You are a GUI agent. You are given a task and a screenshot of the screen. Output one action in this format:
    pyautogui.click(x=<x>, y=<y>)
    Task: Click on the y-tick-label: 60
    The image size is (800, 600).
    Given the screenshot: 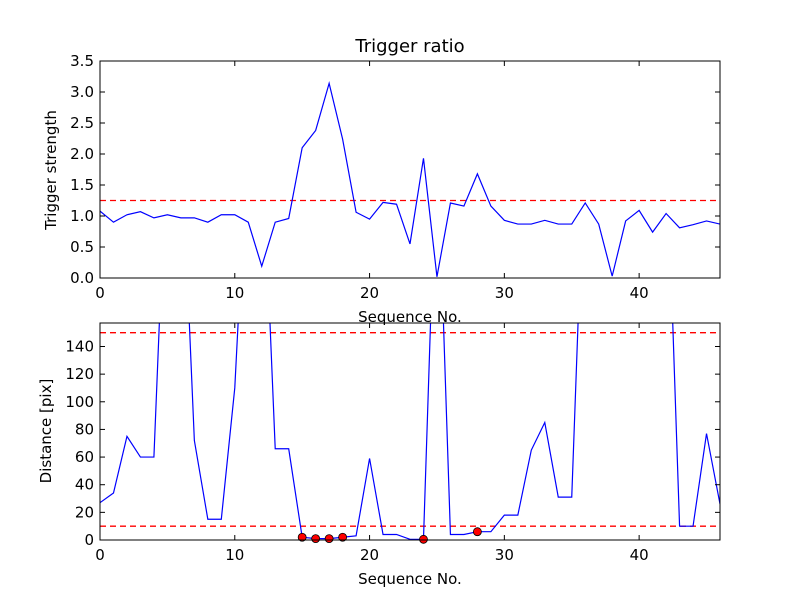 What is the action you would take?
    pyautogui.click(x=84, y=457)
    